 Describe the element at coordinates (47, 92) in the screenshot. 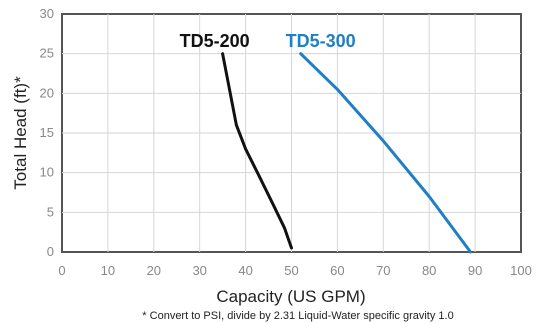

I see `y-tick-label: 20` at that location.